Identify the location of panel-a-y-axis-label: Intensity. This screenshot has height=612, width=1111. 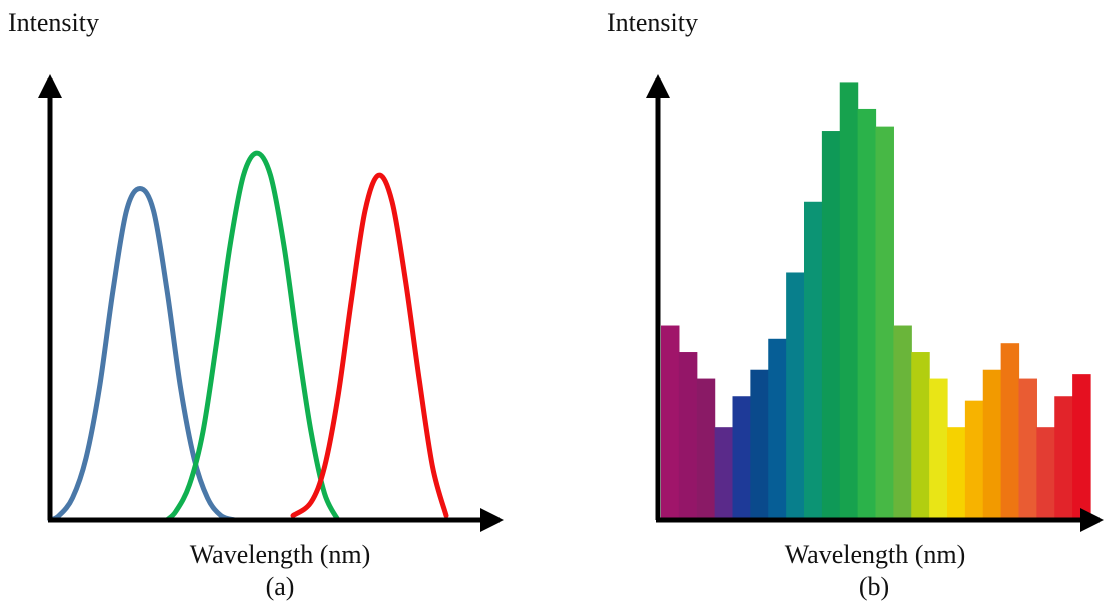
(53, 22).